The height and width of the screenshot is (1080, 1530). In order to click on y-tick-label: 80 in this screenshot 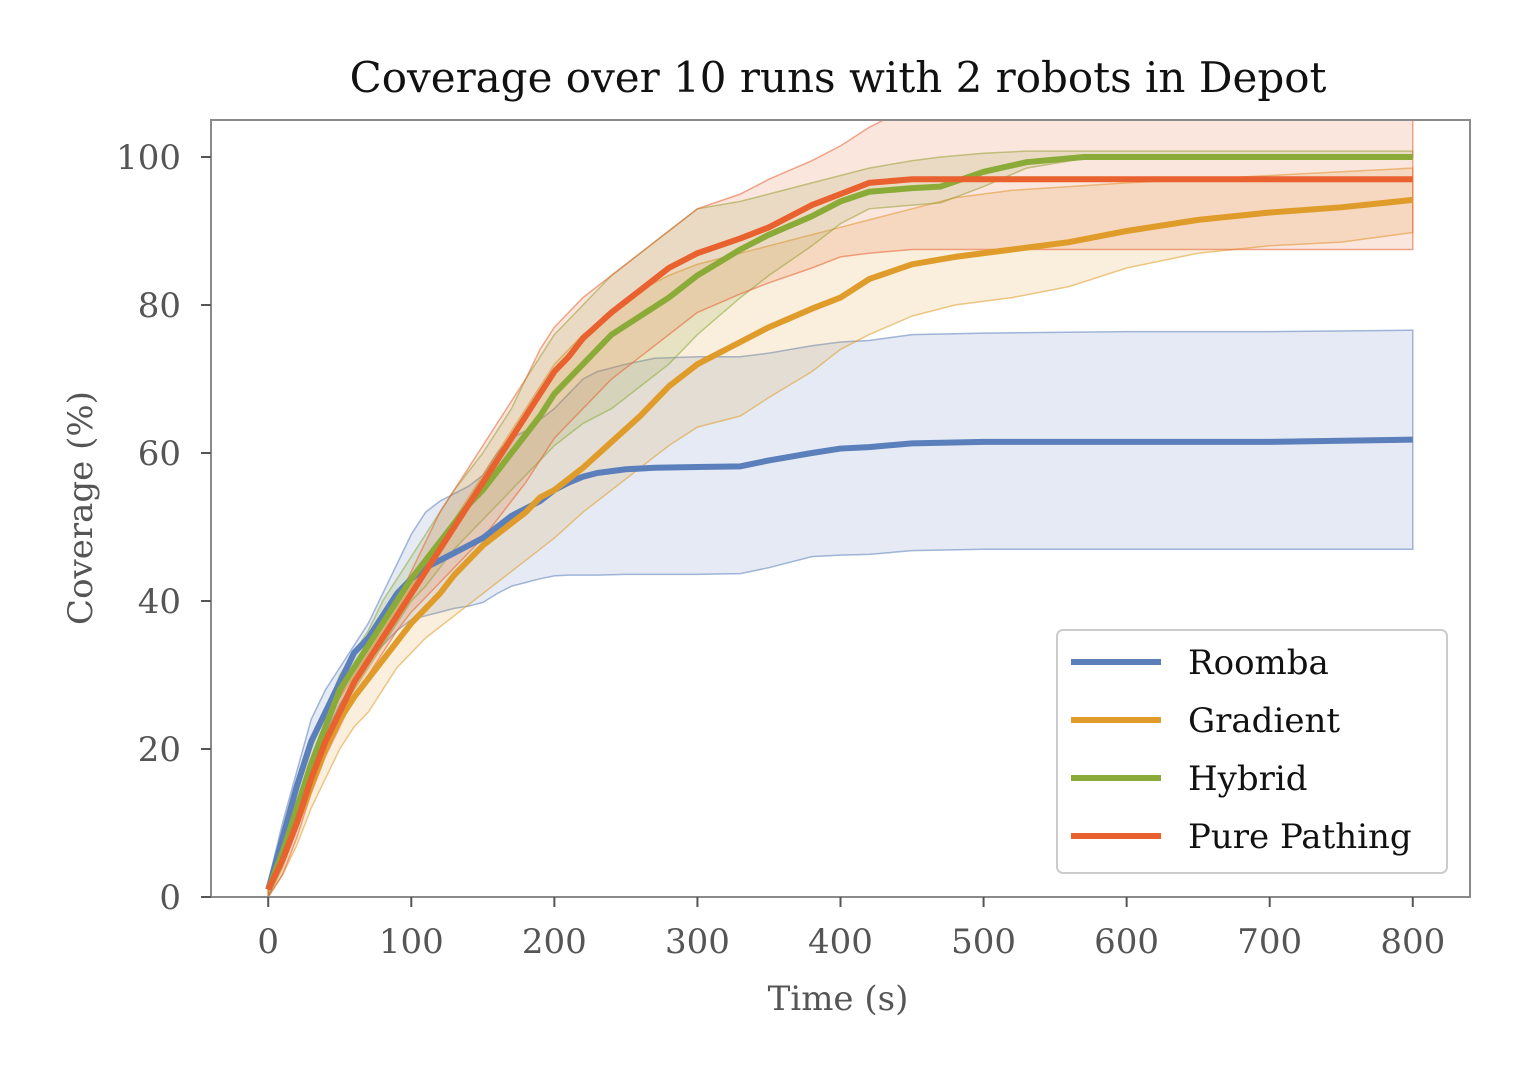, I will do `click(159, 306)`.